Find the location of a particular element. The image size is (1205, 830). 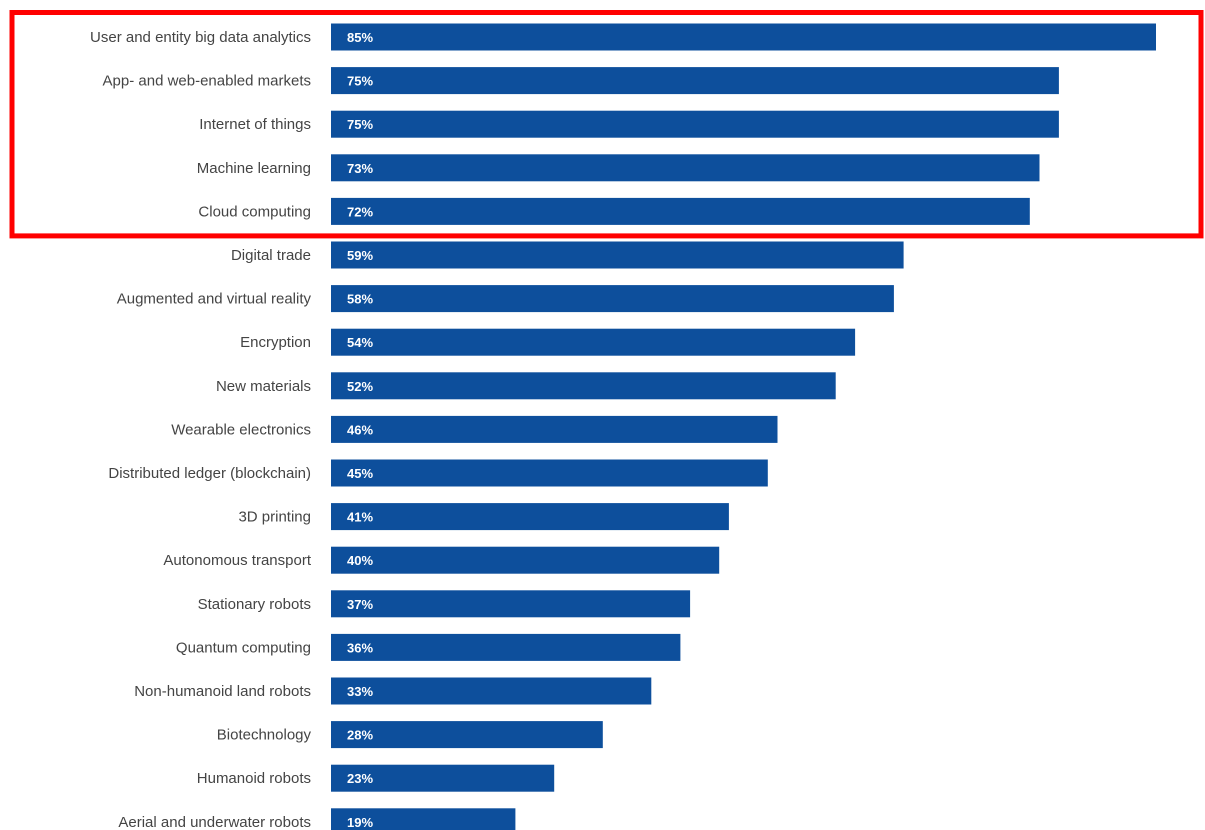

category-label-6: Digital trade is located at coordinates (271, 255).